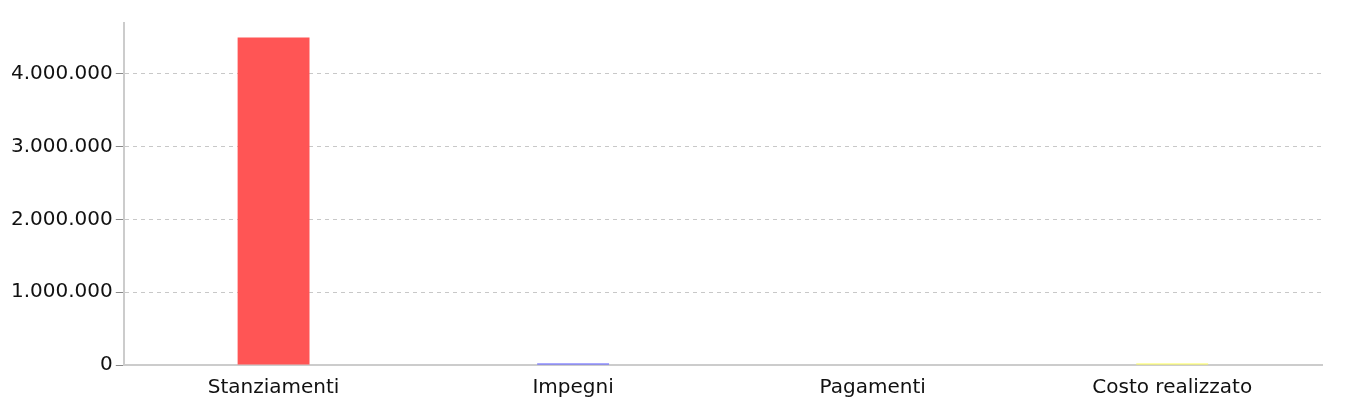 The image size is (1350, 403). I want to click on x-tick-label: Impegni, so click(573, 386).